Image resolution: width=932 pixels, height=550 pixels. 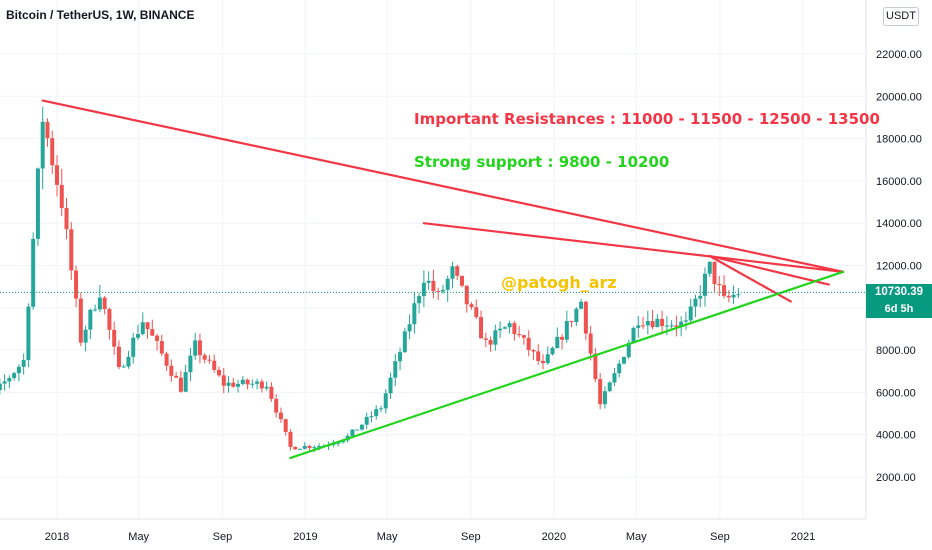 I want to click on watermark-text: @patogh_arz, so click(x=559, y=282).